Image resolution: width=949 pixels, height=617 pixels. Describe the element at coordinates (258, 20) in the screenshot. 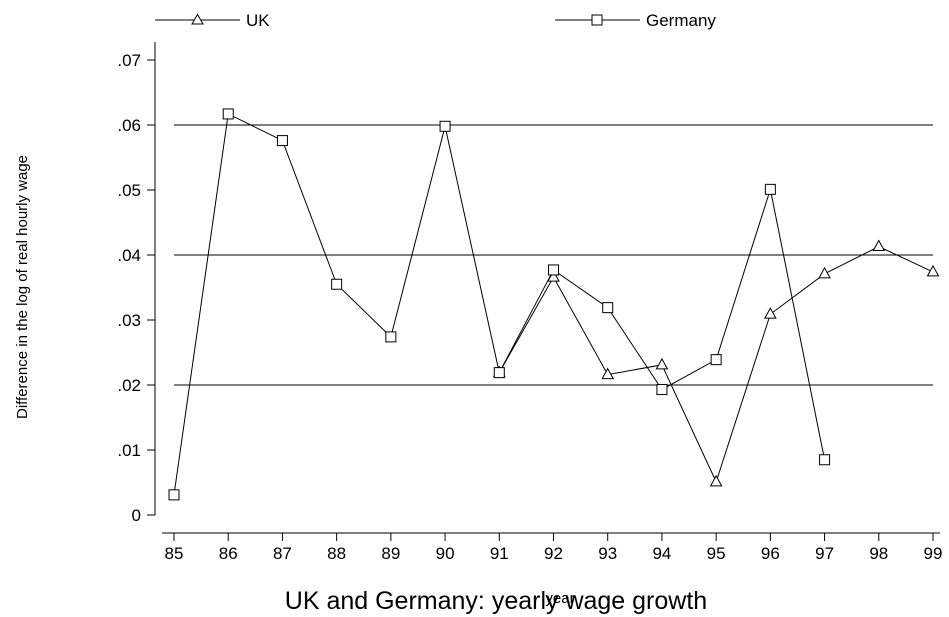

I see `legend-label-uk: UK` at that location.